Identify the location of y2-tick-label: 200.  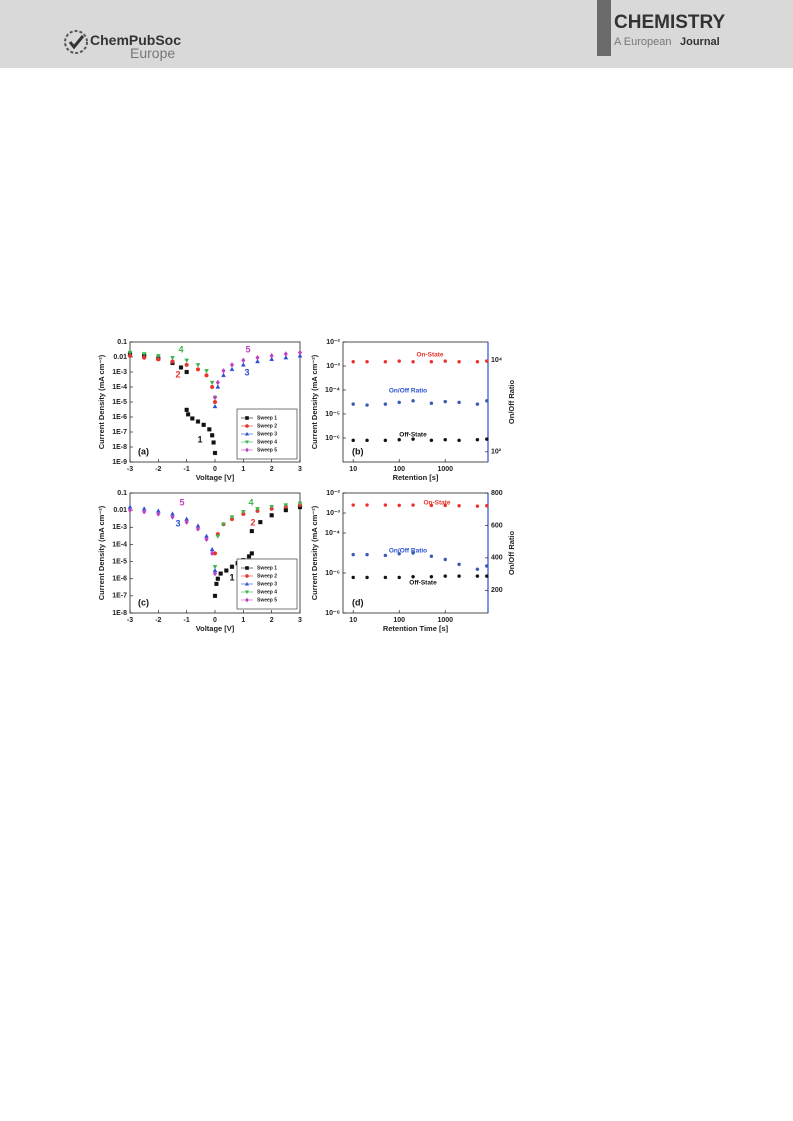
(497, 590).